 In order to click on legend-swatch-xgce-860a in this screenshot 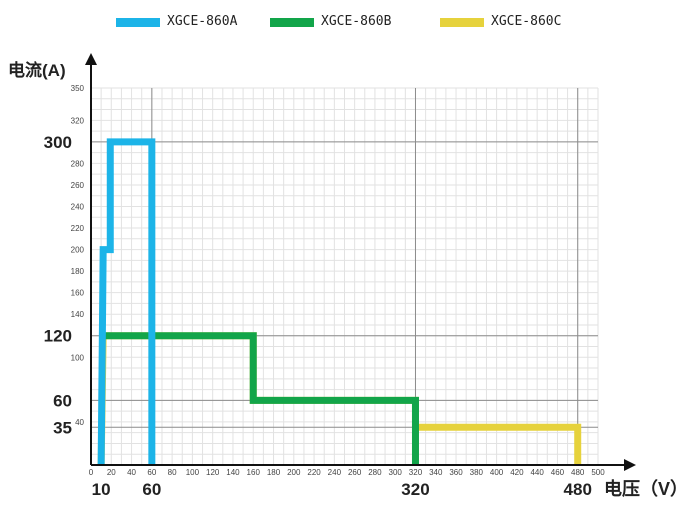, I will do `click(138, 22)`.